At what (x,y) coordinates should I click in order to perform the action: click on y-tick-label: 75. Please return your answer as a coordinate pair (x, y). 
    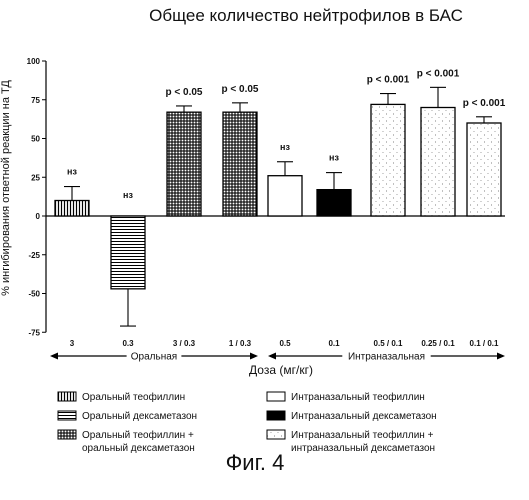
    Looking at the image, I should click on (35, 100).